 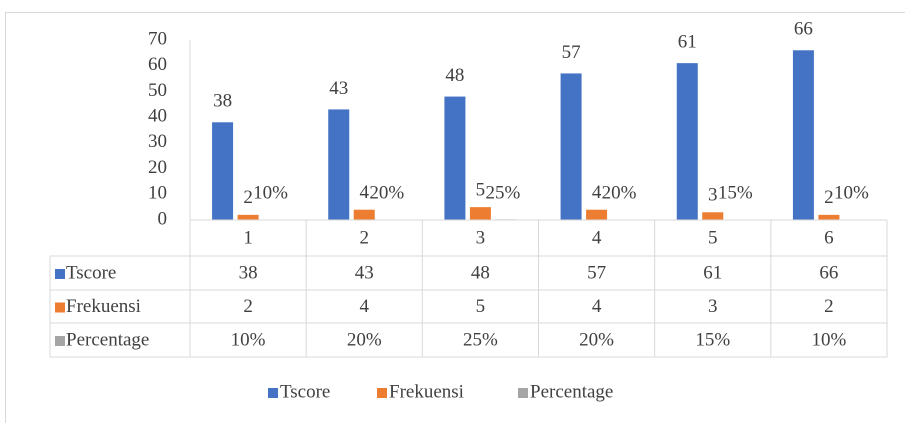 What do you see at coordinates (364, 272) in the screenshot?
I see `table-cell: 43` at bounding box center [364, 272].